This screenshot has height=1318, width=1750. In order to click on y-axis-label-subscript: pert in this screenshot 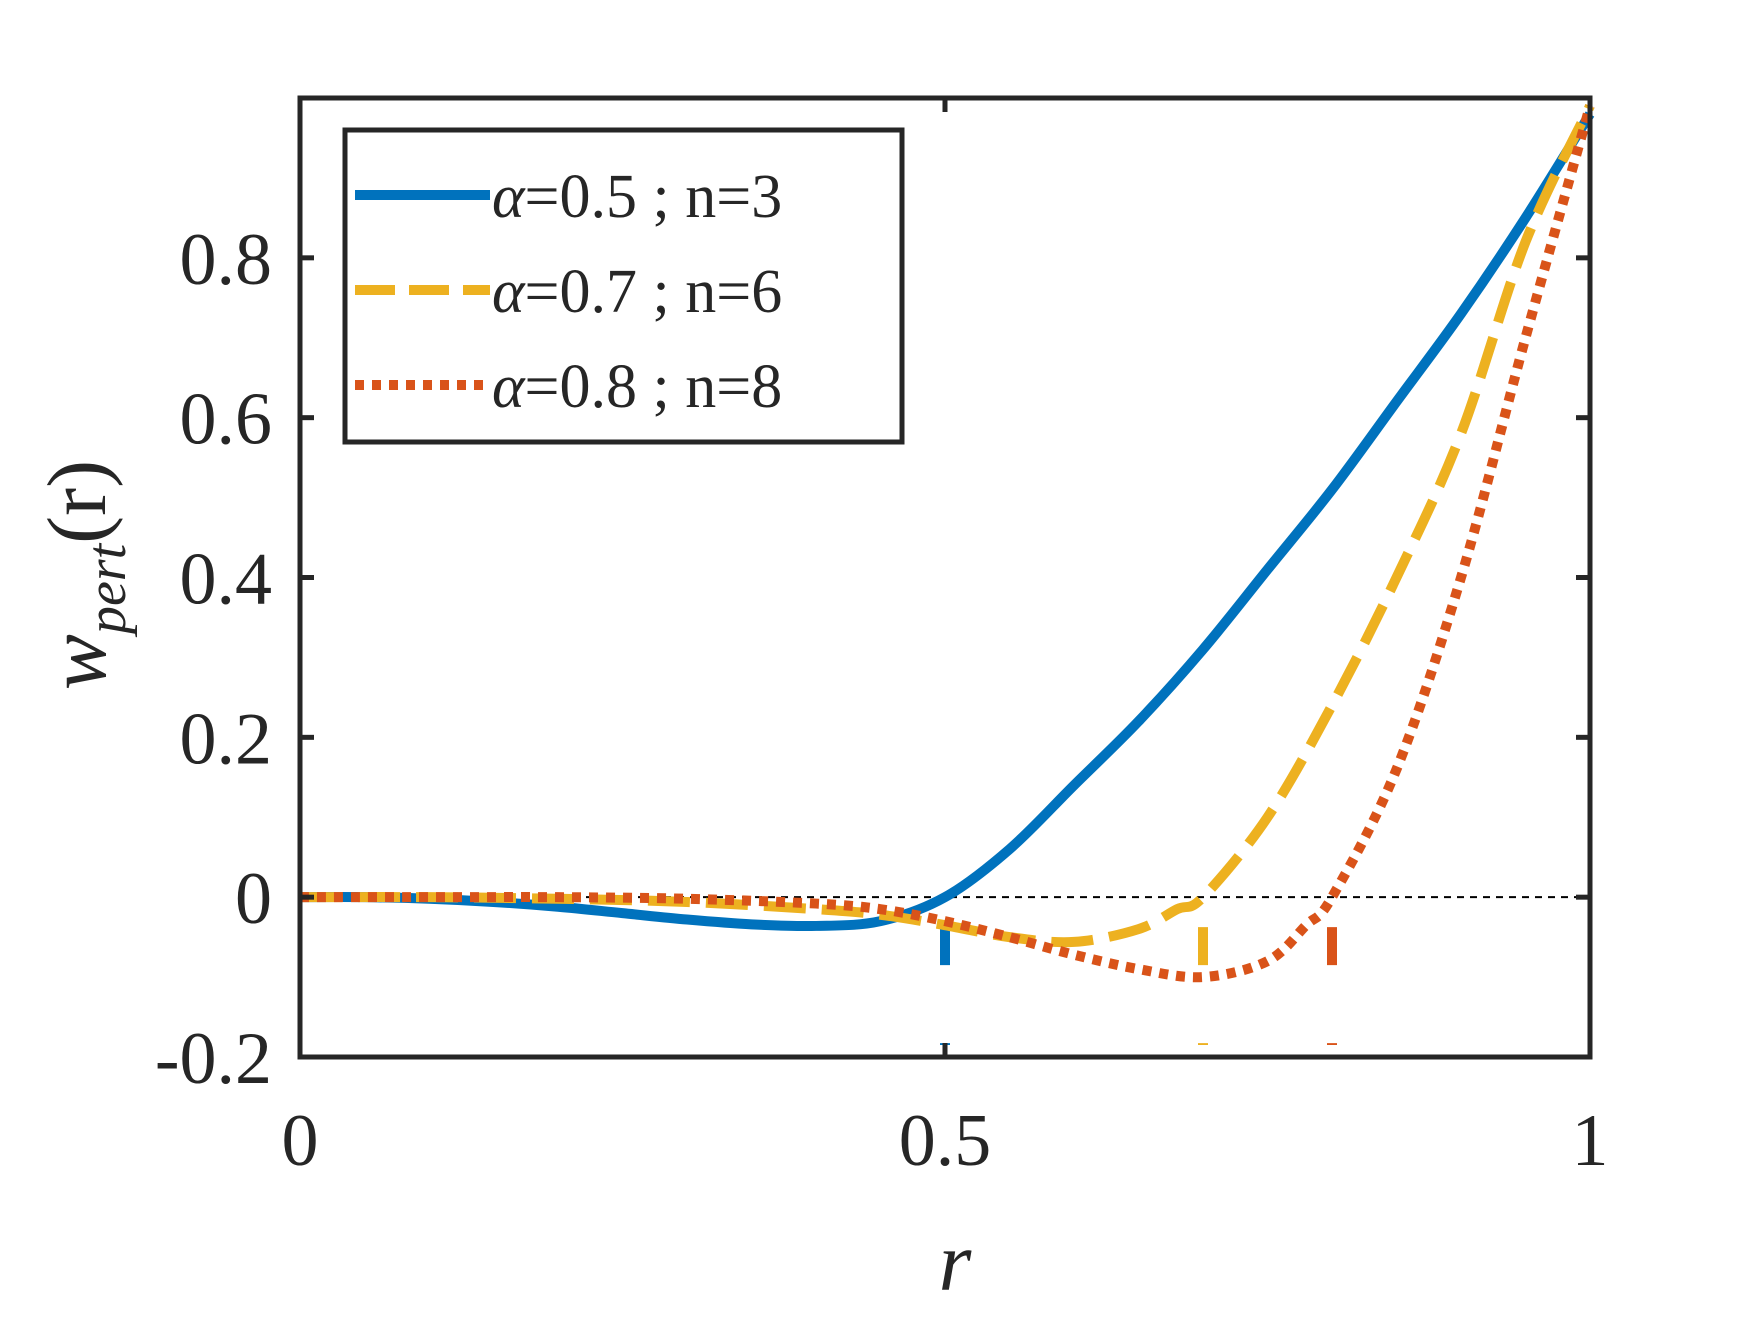, I will do `click(107, 590)`.